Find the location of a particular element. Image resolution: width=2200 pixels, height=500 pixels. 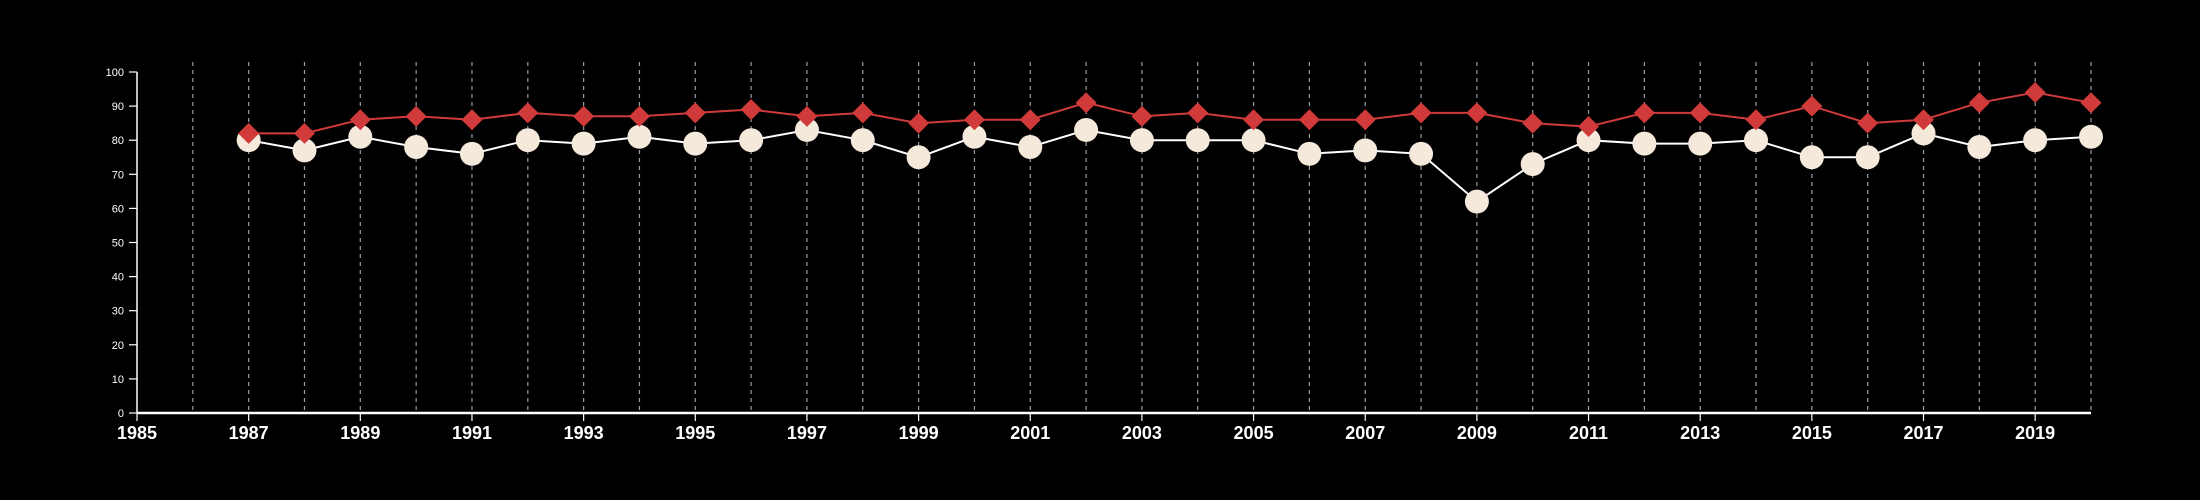

x-tick-label-2013: 2013 is located at coordinates (1700, 433).